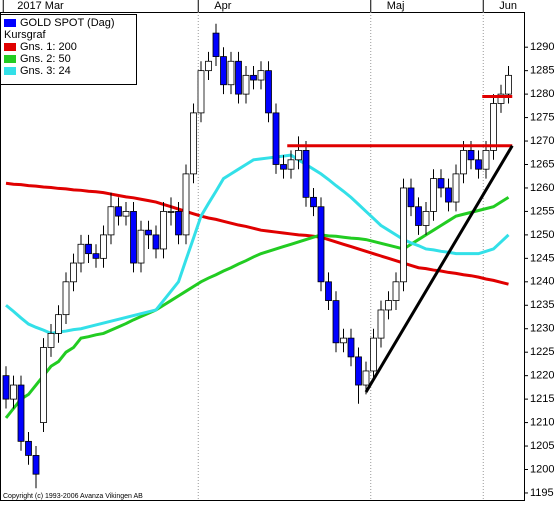 The height and width of the screenshot is (509, 554). Describe the element at coordinates (45, 59) in the screenshot. I see `legend-label: Gns. 2: 50` at that location.